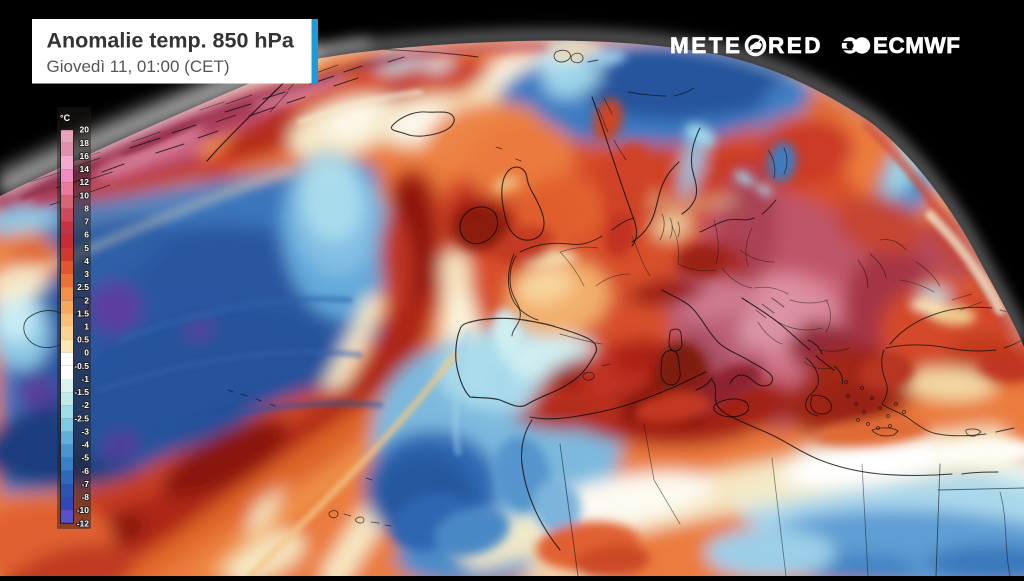 This screenshot has width=1024, height=581. I want to click on svg-text: 12, so click(85, 182).